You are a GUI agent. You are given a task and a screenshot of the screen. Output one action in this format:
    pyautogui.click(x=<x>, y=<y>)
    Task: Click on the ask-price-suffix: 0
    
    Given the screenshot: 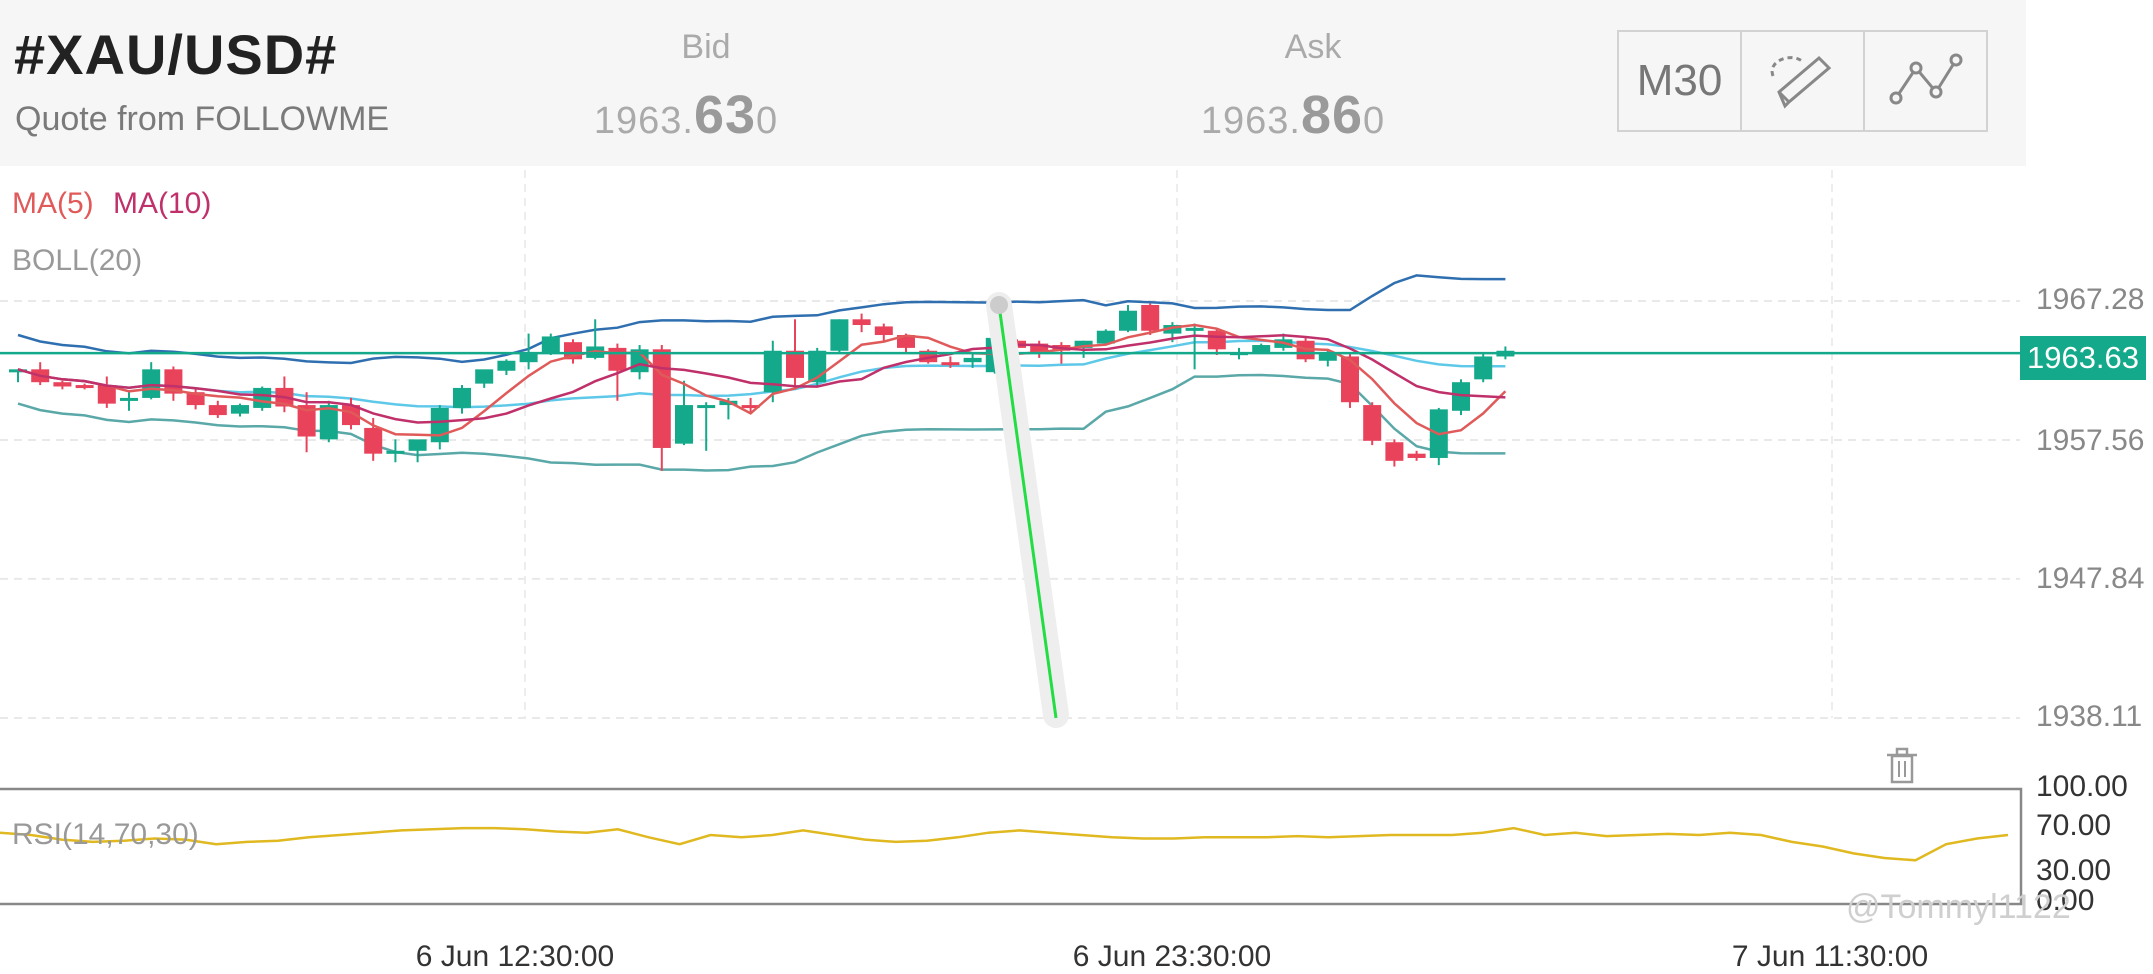 What is the action you would take?
    pyautogui.click(x=1374, y=121)
    